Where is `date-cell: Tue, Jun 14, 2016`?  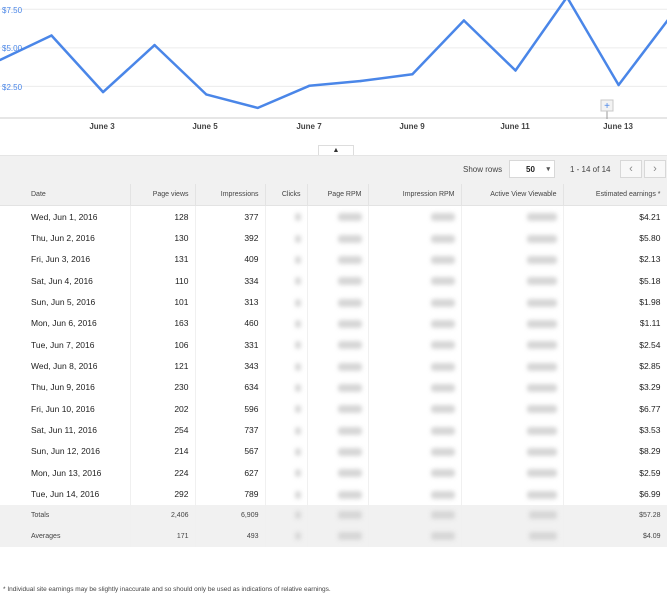
date-cell: Tue, Jun 14, 2016 is located at coordinates (65, 494).